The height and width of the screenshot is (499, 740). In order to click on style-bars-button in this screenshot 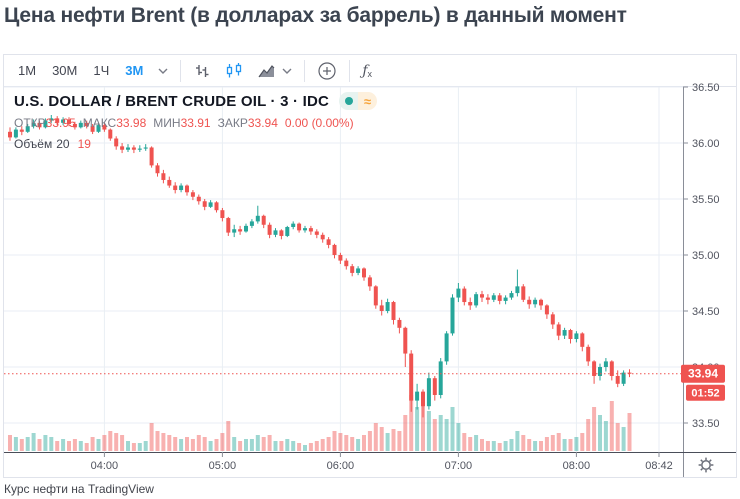, I will do `click(202, 71)`.